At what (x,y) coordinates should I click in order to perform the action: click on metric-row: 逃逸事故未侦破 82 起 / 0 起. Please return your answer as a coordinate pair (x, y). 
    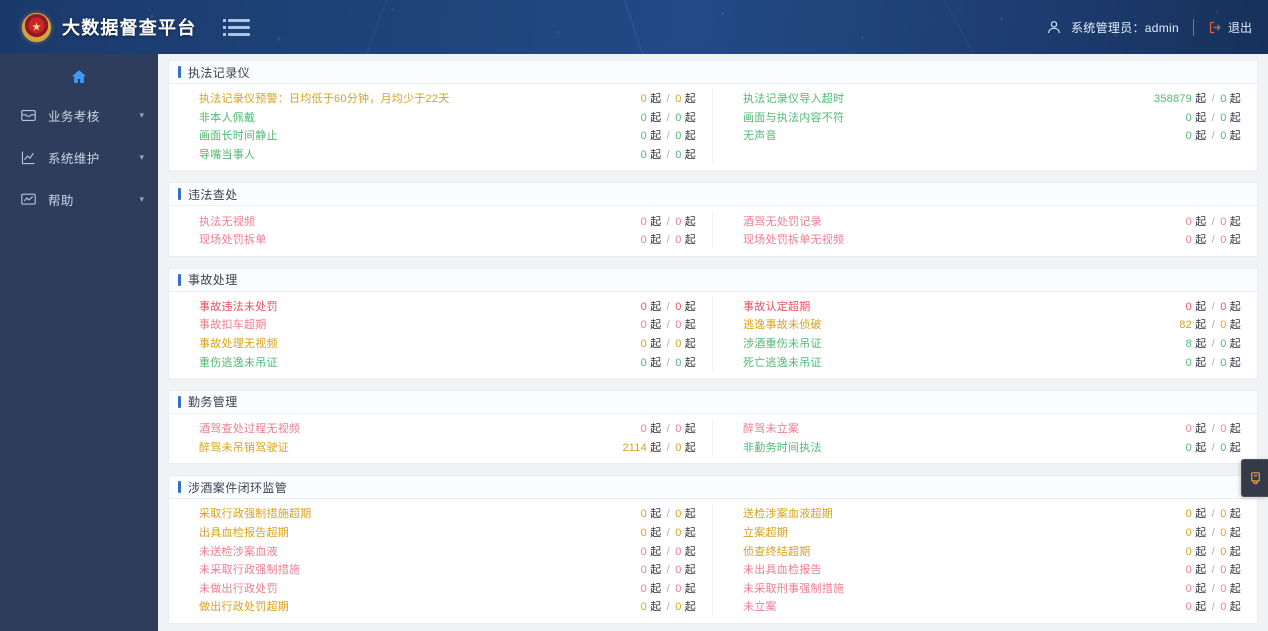
    Looking at the image, I should click on (992, 324).